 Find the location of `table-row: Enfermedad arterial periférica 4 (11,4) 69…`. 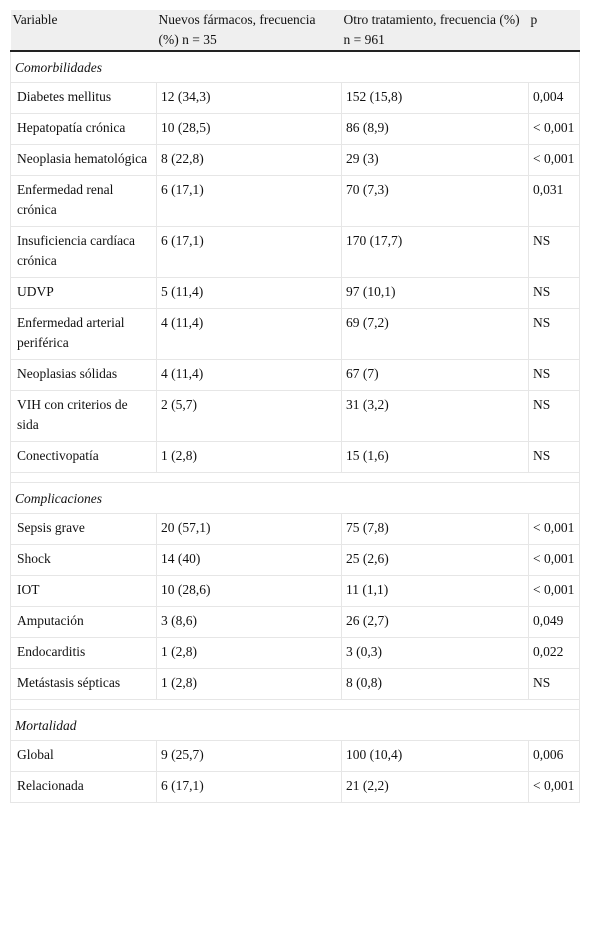

table-row: Enfermedad arterial periférica 4 (11,4) 69… is located at coordinates (295, 334).